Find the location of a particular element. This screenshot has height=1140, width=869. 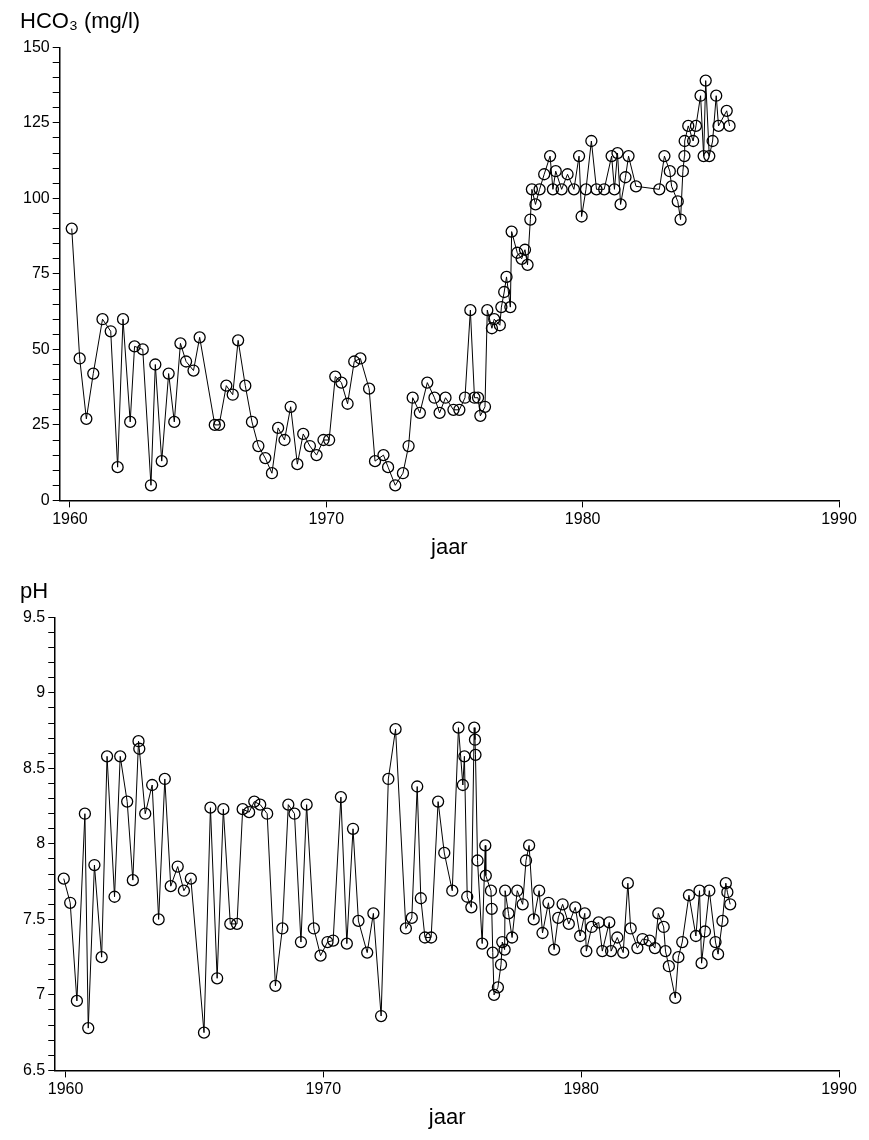

y-tick-label: 0 is located at coordinates (45, 499).